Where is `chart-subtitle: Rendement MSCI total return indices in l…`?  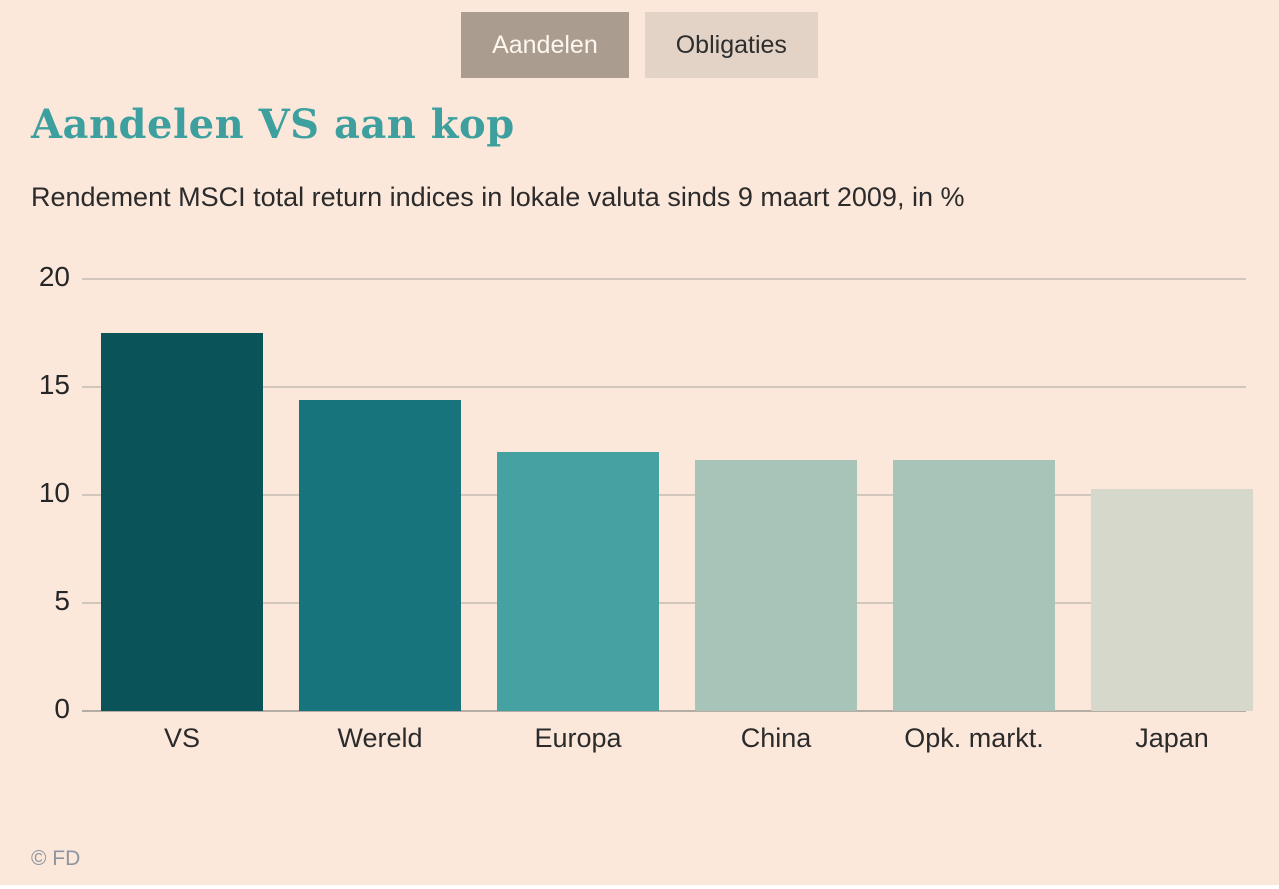 chart-subtitle: Rendement MSCI total return indices in l… is located at coordinates (498, 197).